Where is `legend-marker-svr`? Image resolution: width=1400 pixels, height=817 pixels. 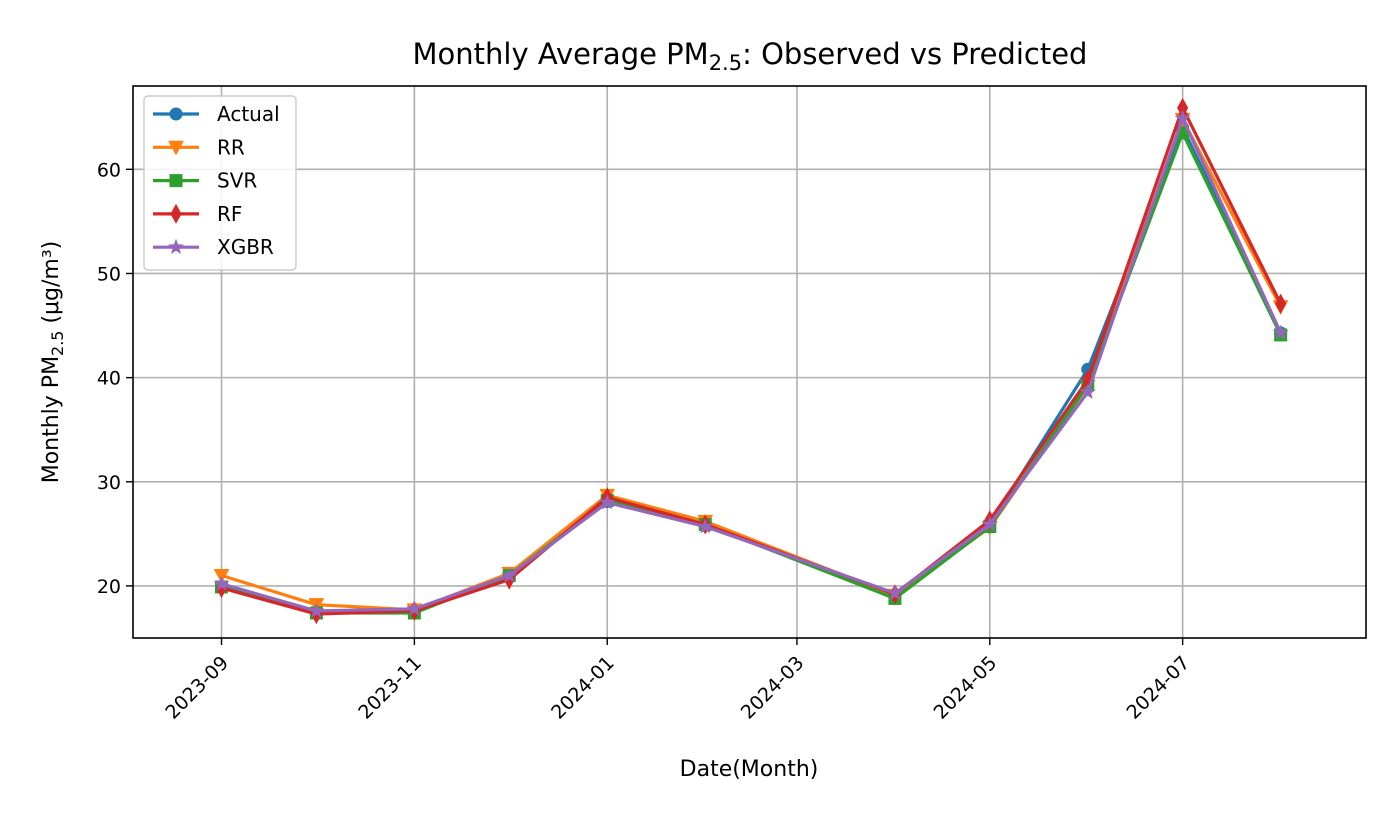
legend-marker-svr is located at coordinates (176, 181).